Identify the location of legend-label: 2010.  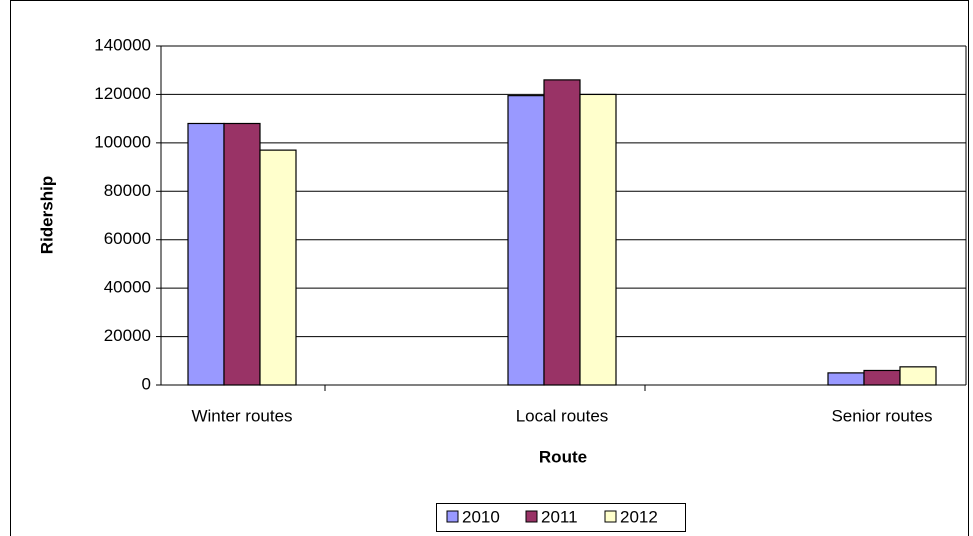
(481, 516).